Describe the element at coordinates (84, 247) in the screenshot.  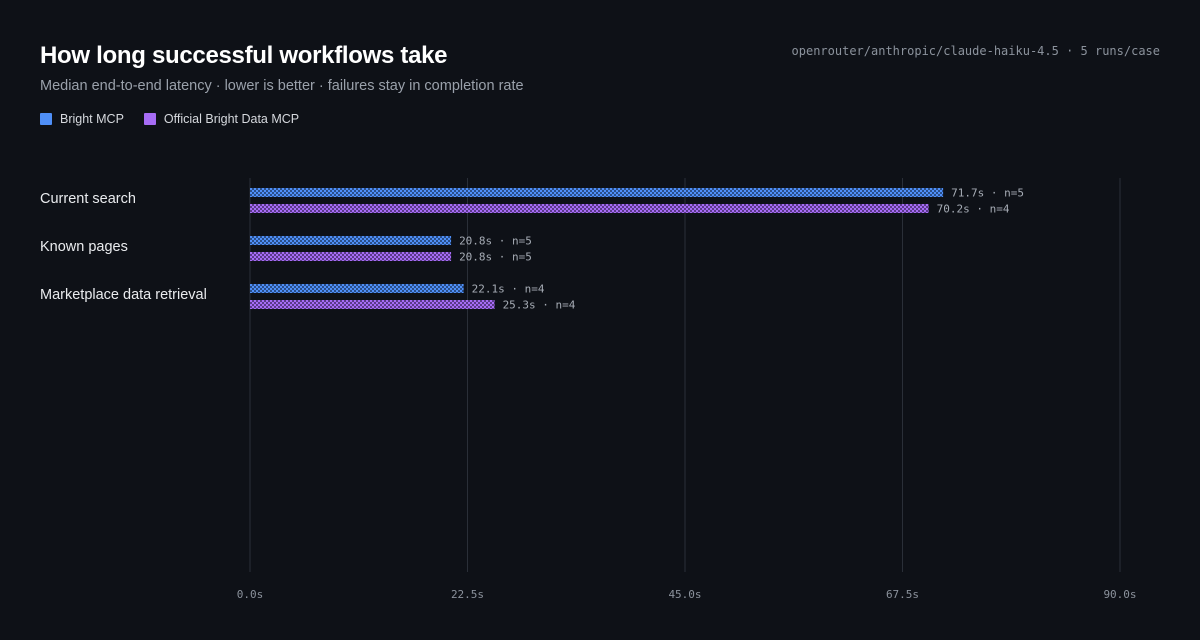
I see `category-label-known-pages: Known pages` at that location.